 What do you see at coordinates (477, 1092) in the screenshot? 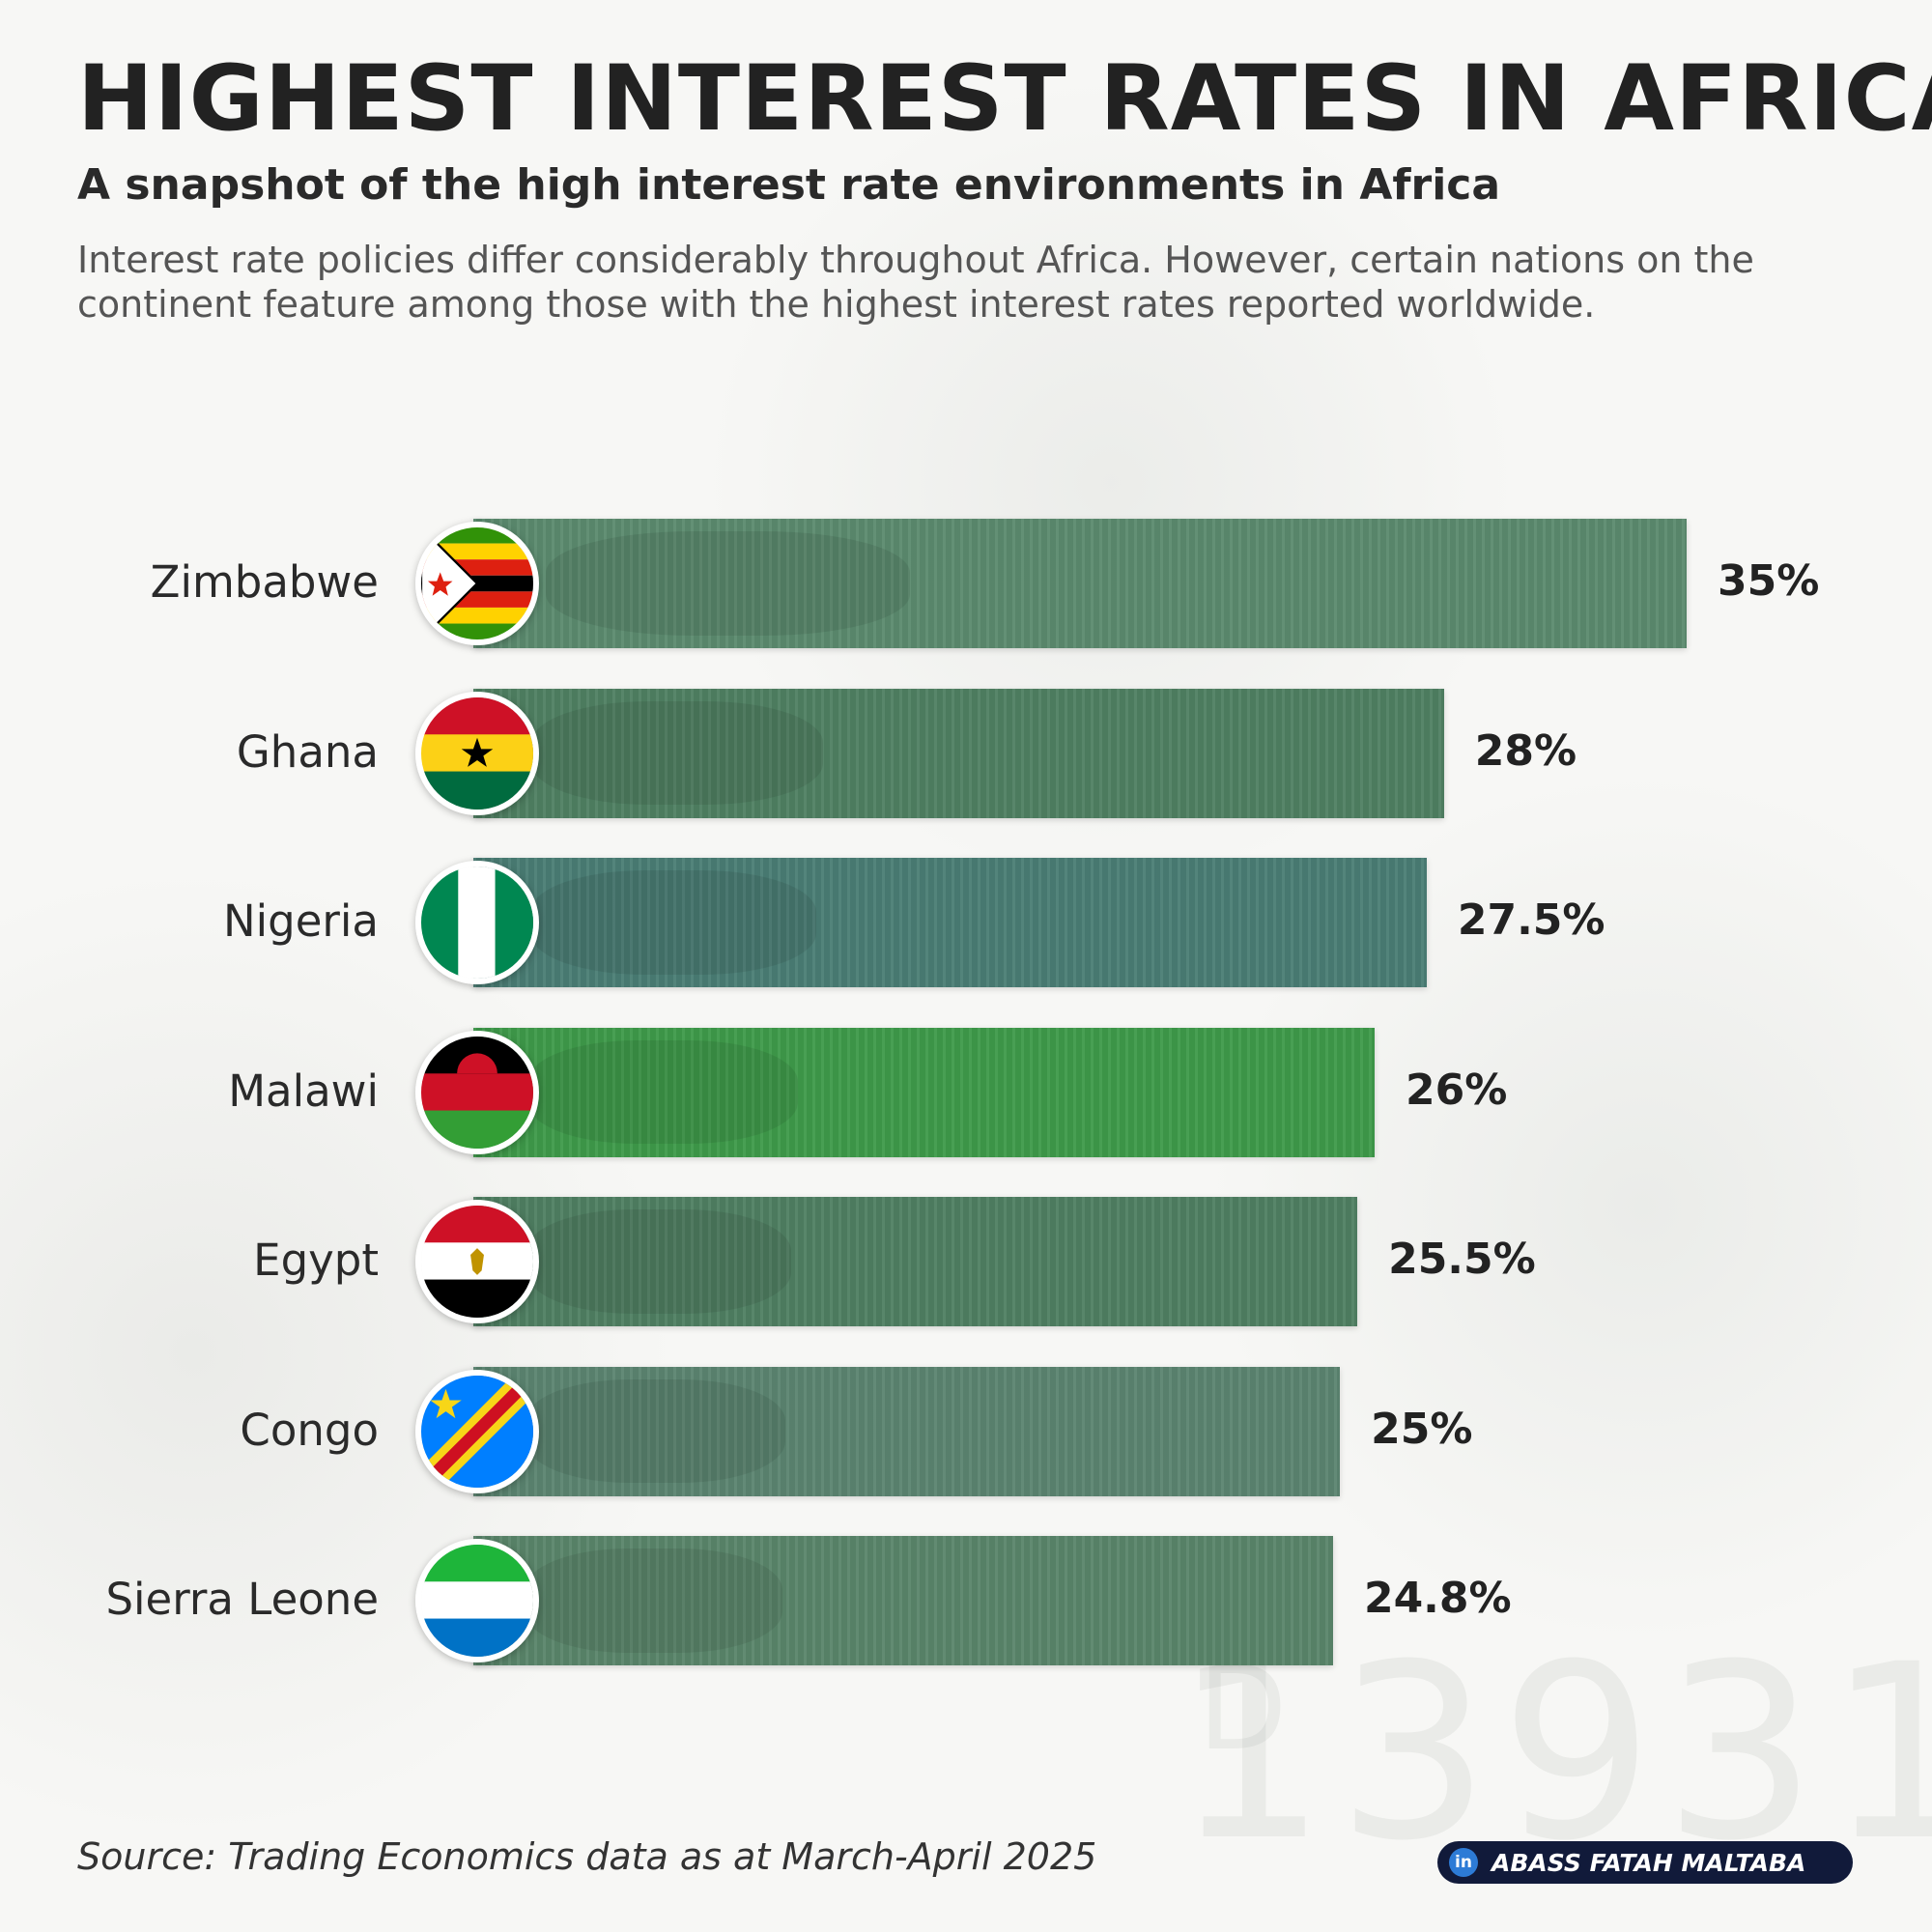
I see `malawi-flag-icon` at bounding box center [477, 1092].